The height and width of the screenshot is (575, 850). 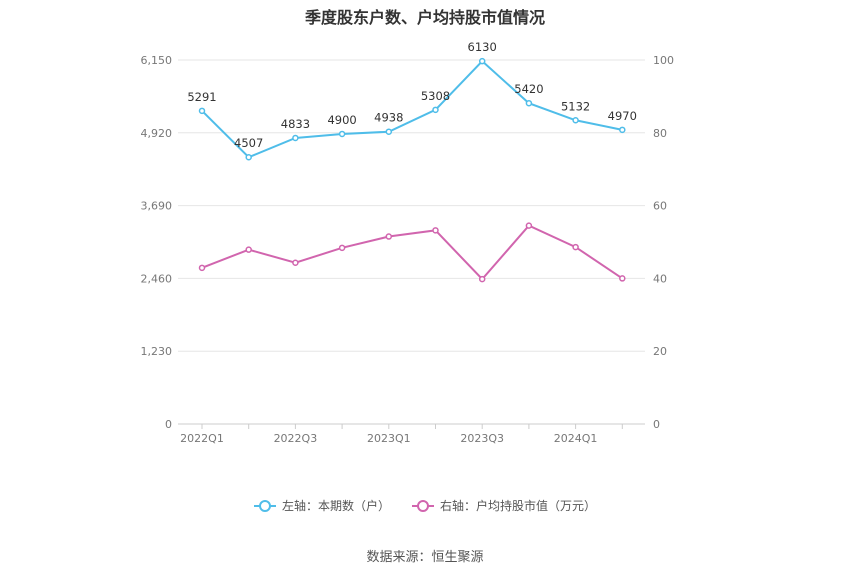 What do you see at coordinates (622, 116) in the screenshot?
I see `data-label: 4970` at bounding box center [622, 116].